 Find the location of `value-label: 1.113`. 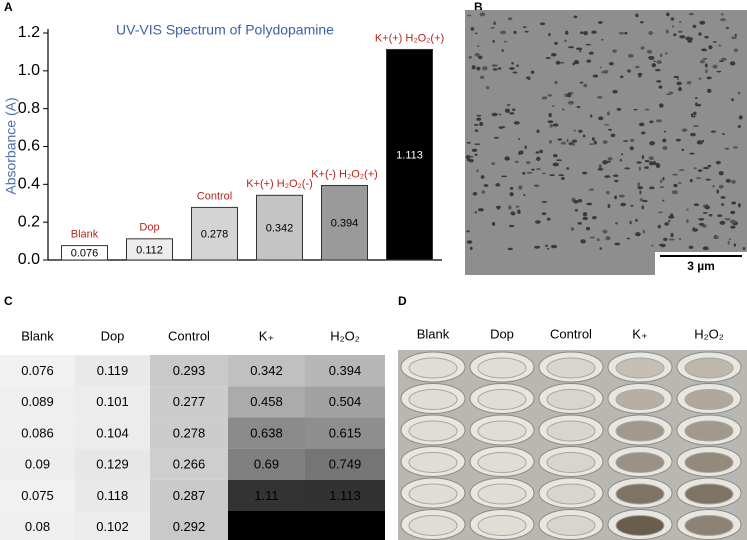

value-label: 1.113 is located at coordinates (409, 156).